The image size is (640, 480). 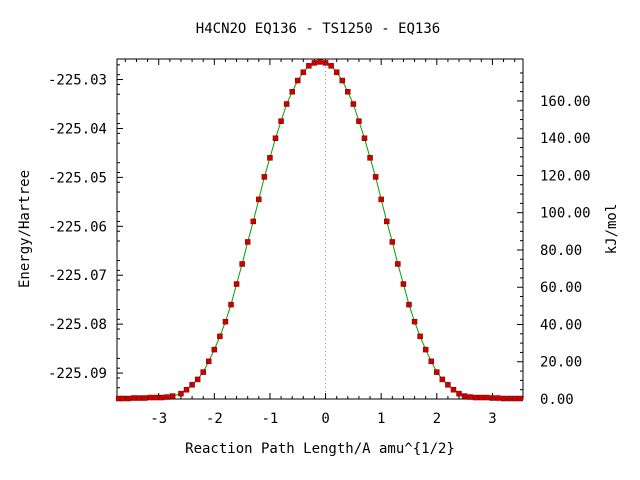 What do you see at coordinates (270, 419) in the screenshot?
I see `x-tick-label: -1` at bounding box center [270, 419].